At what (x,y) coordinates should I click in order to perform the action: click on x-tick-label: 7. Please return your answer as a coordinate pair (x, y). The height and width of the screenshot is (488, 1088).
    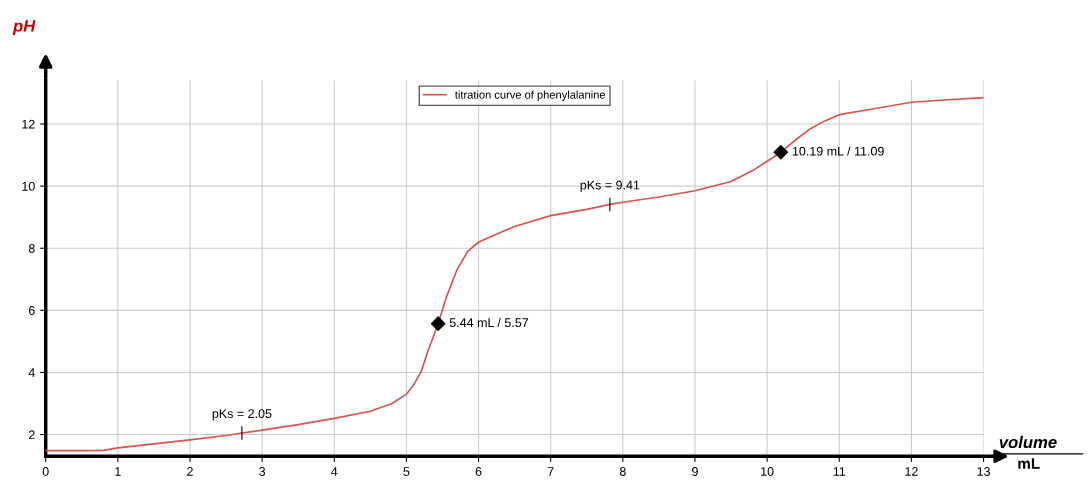
    Looking at the image, I should click on (550, 471).